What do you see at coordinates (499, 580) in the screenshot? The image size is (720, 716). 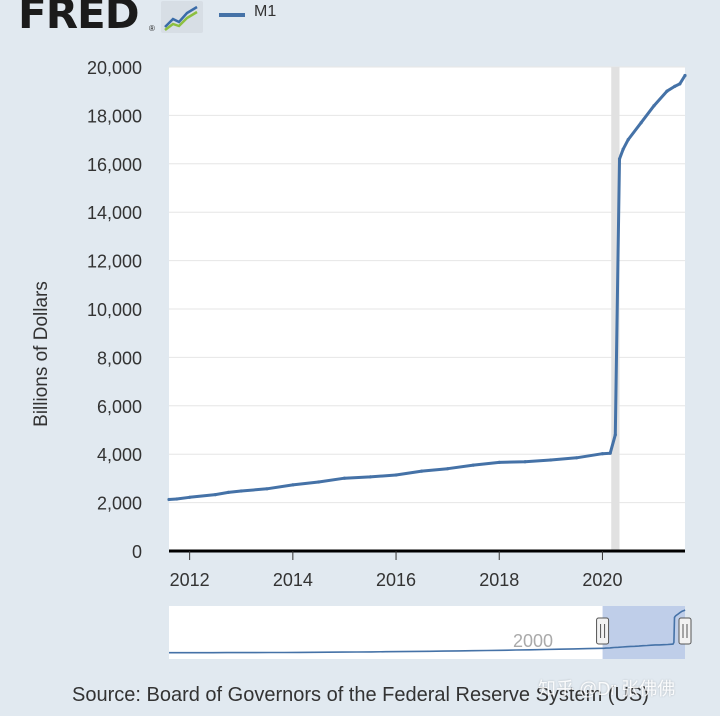 I see `x-tick-label: 2018` at bounding box center [499, 580].